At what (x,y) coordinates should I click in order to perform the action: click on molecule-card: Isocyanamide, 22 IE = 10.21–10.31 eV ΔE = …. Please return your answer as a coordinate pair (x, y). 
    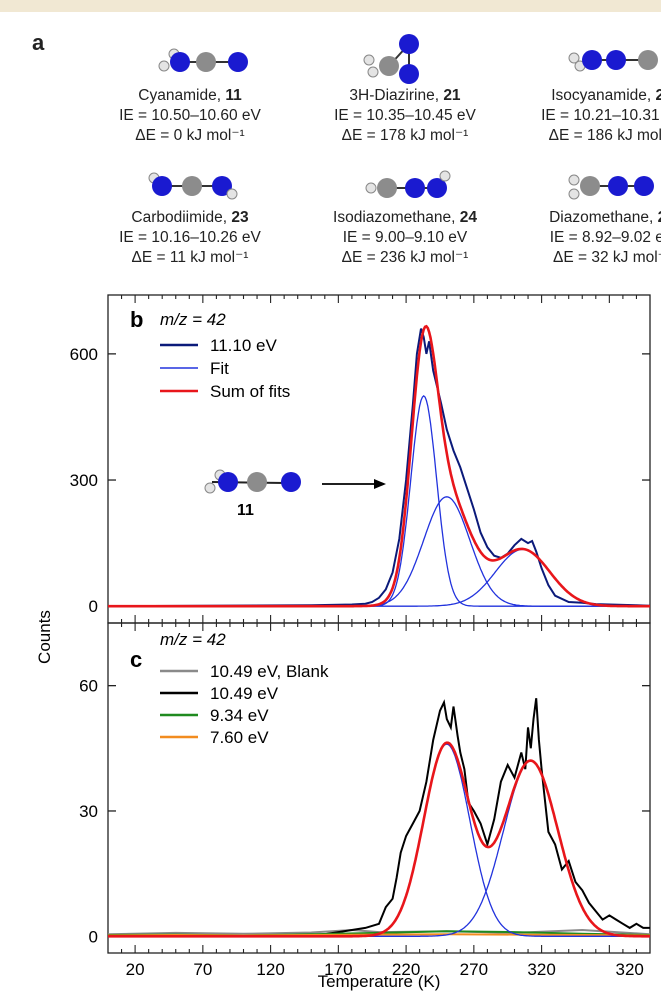
    Looking at the image, I should click on (581, 87).